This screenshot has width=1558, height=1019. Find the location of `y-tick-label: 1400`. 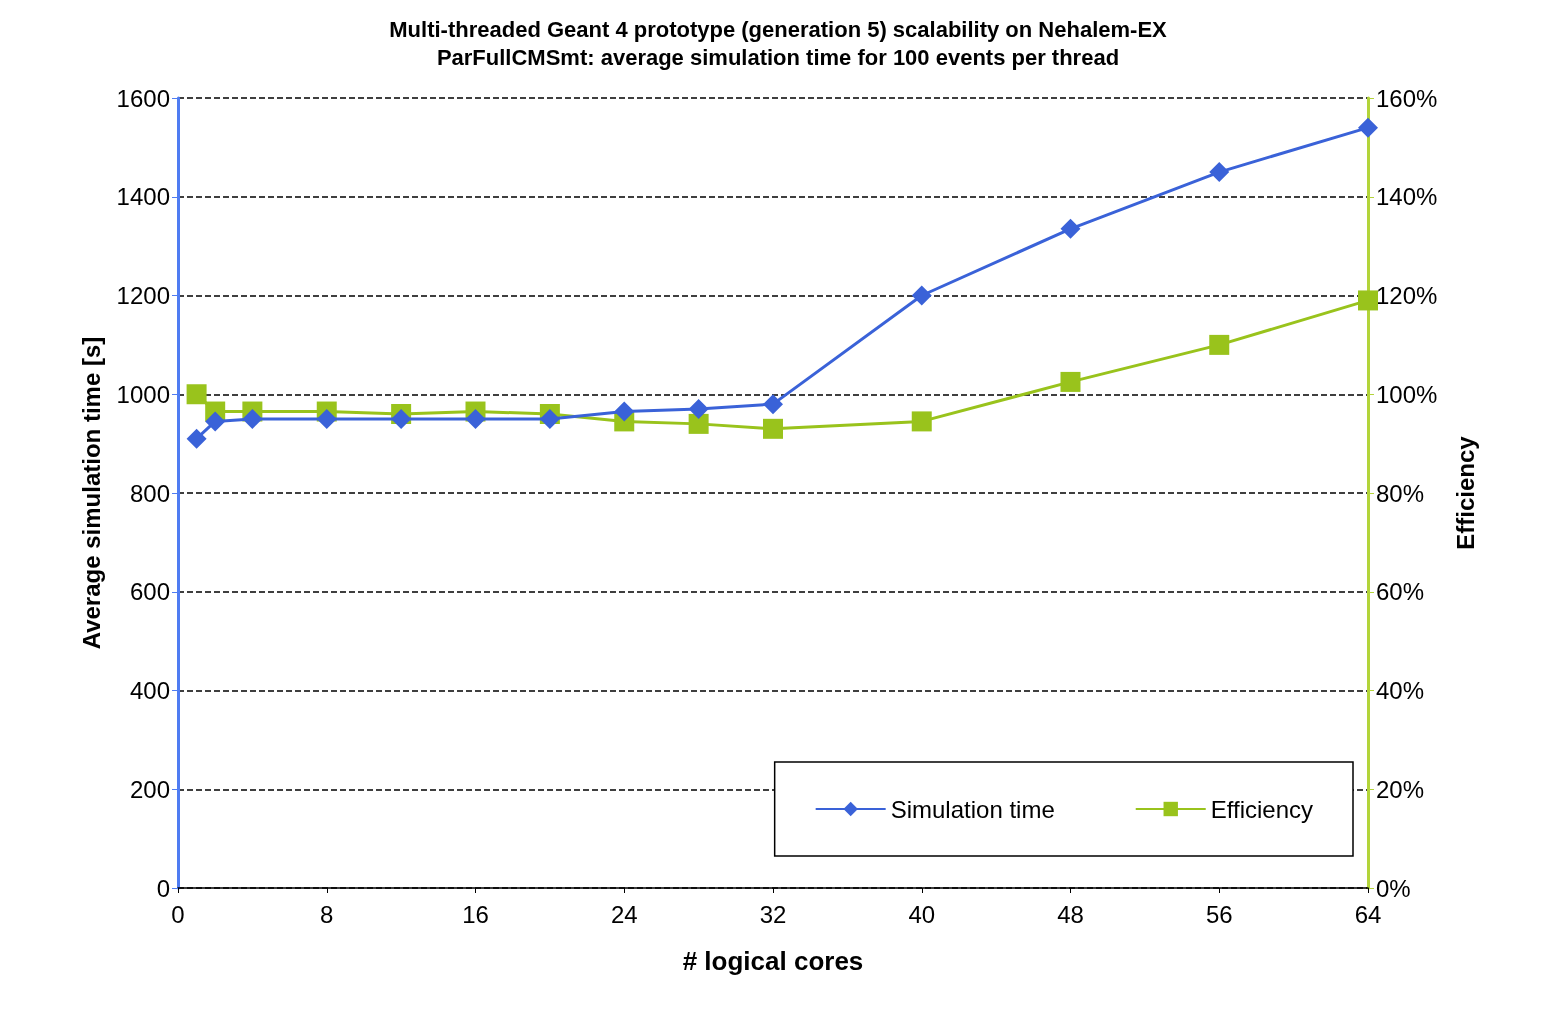

y-tick-label: 1400 is located at coordinates (143, 197).